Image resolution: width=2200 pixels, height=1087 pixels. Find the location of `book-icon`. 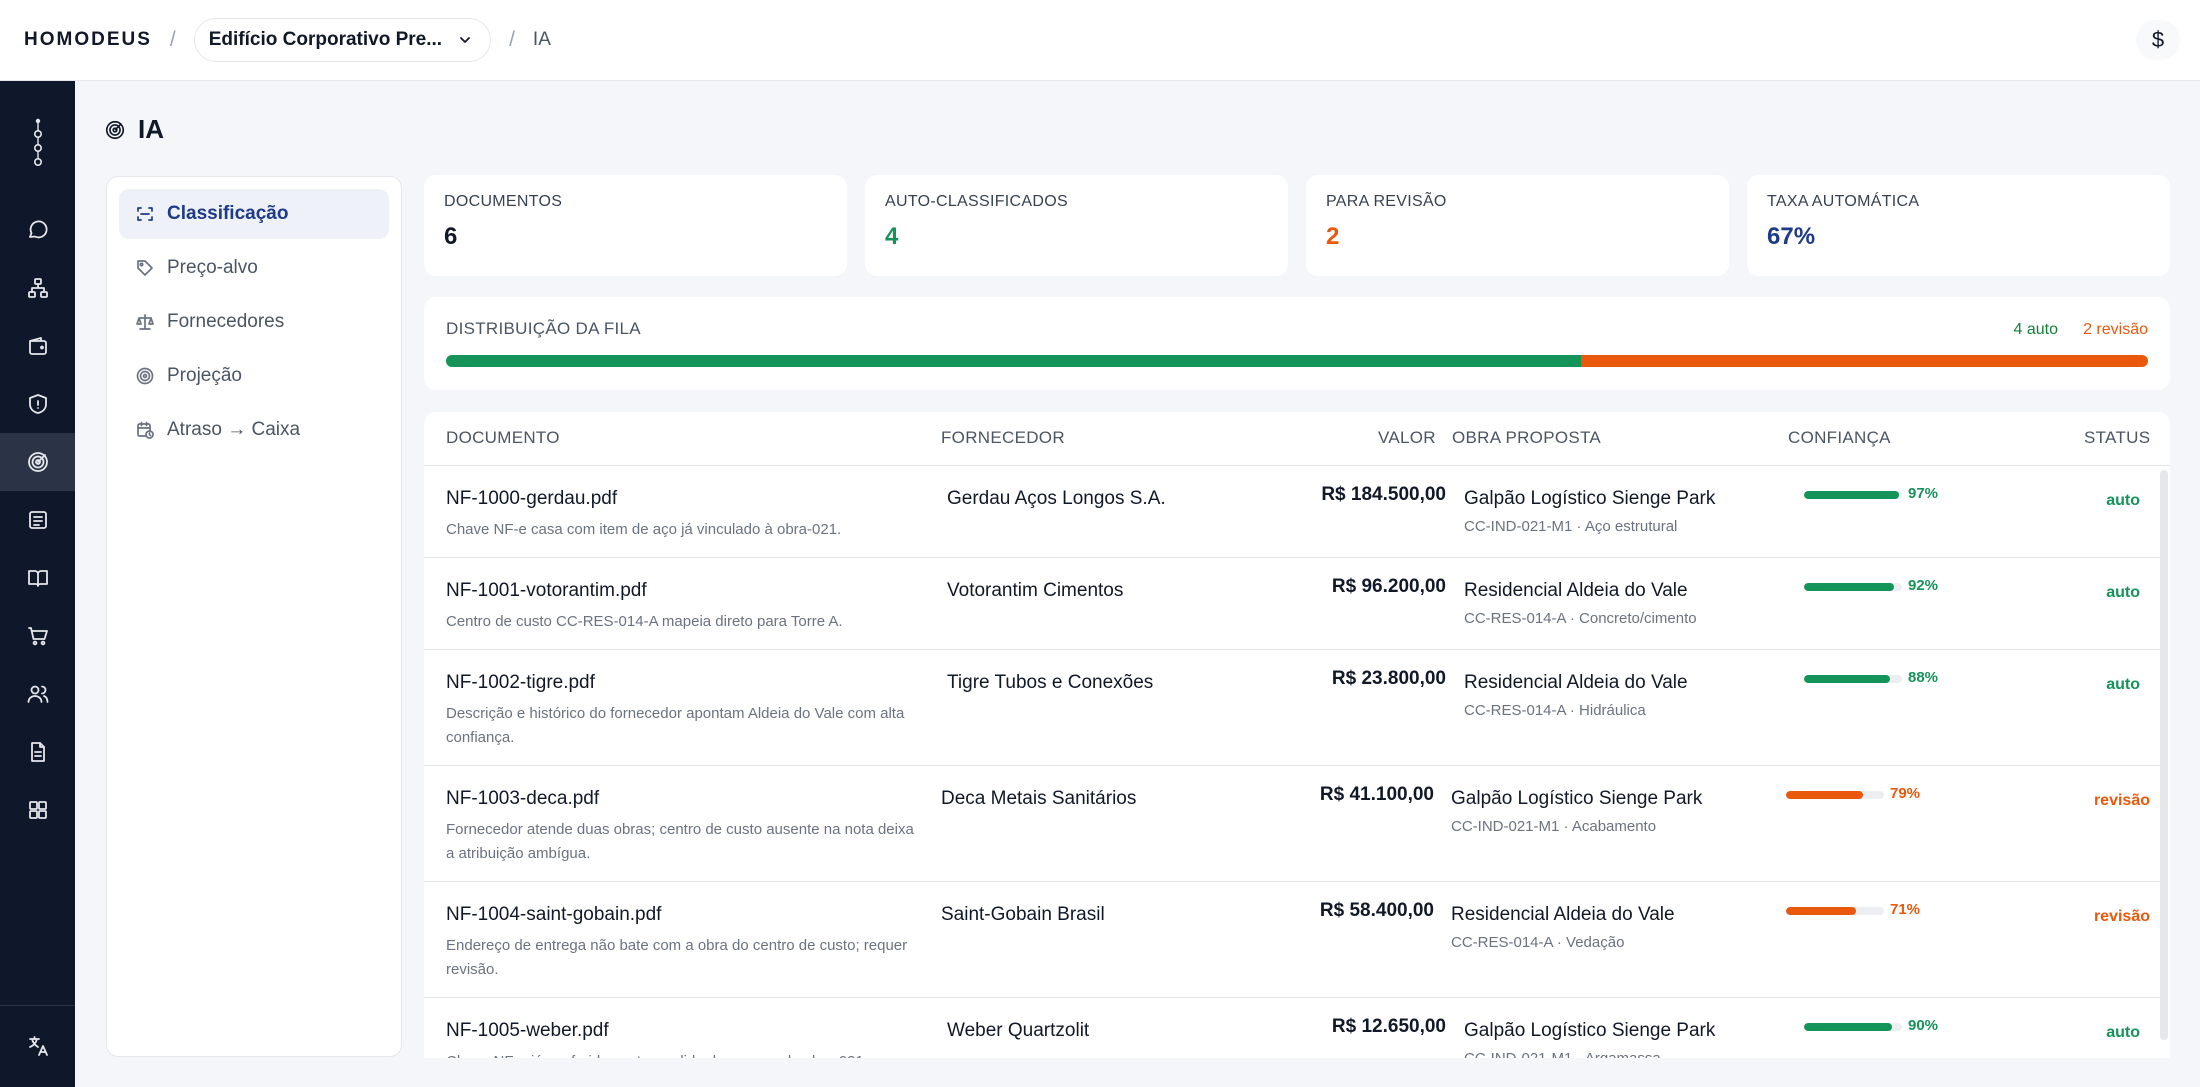

book-icon is located at coordinates (37, 578).